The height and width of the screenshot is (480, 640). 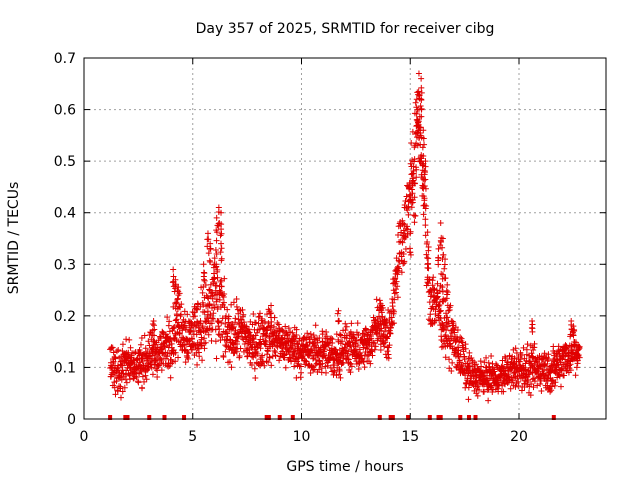 What do you see at coordinates (65, 111) in the screenshot?
I see `y-tick-label: 0.6` at bounding box center [65, 111].